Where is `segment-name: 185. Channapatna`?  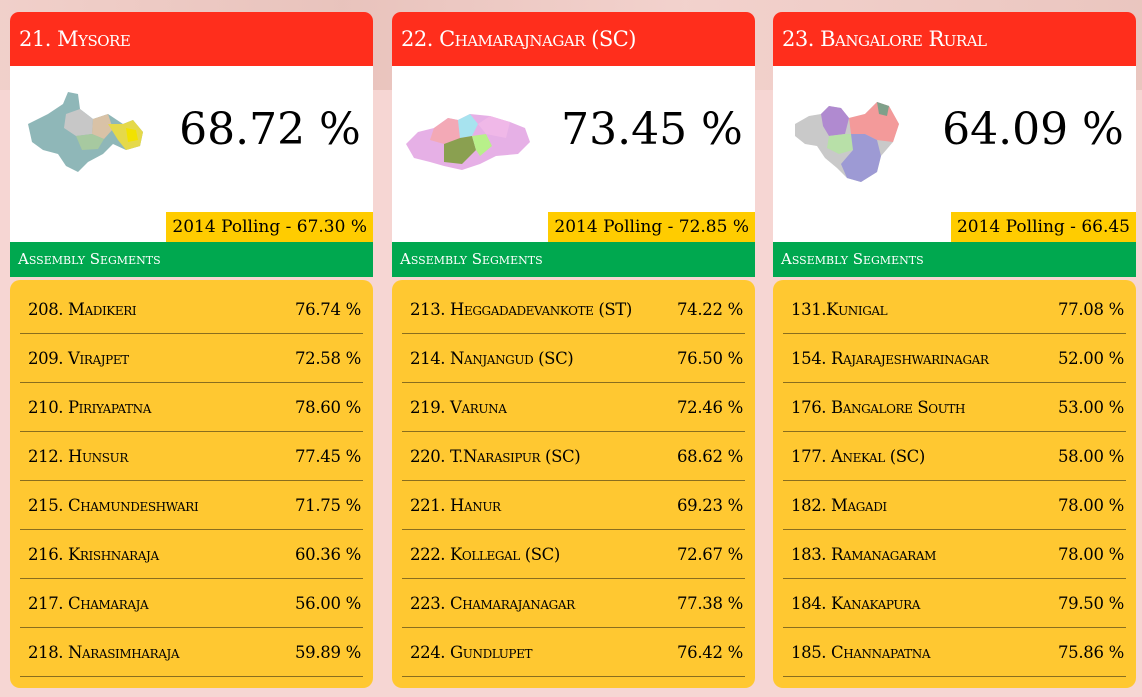
segment-name: 185. Channapatna is located at coordinates (861, 652).